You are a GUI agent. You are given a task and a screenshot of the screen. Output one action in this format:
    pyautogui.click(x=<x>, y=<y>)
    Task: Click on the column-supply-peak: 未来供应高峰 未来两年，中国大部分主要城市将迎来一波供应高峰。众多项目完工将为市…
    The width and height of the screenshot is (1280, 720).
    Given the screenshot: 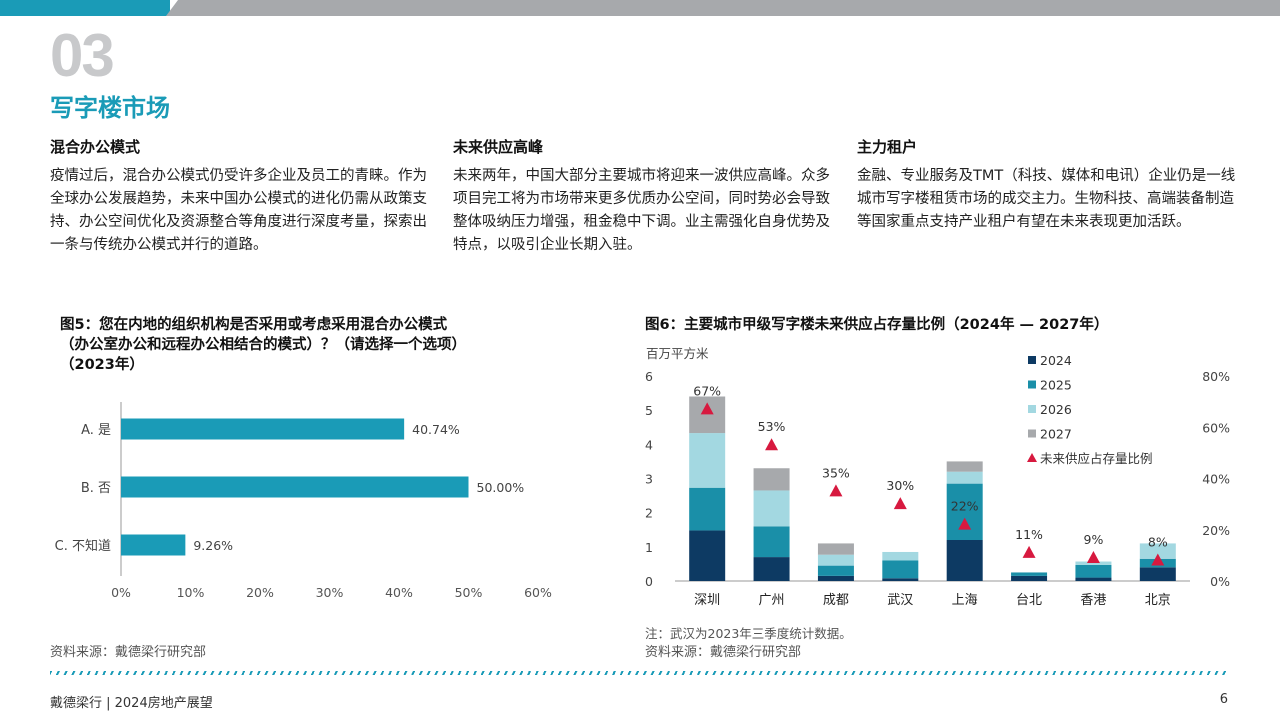 What is the action you would take?
    pyautogui.click(x=643, y=196)
    